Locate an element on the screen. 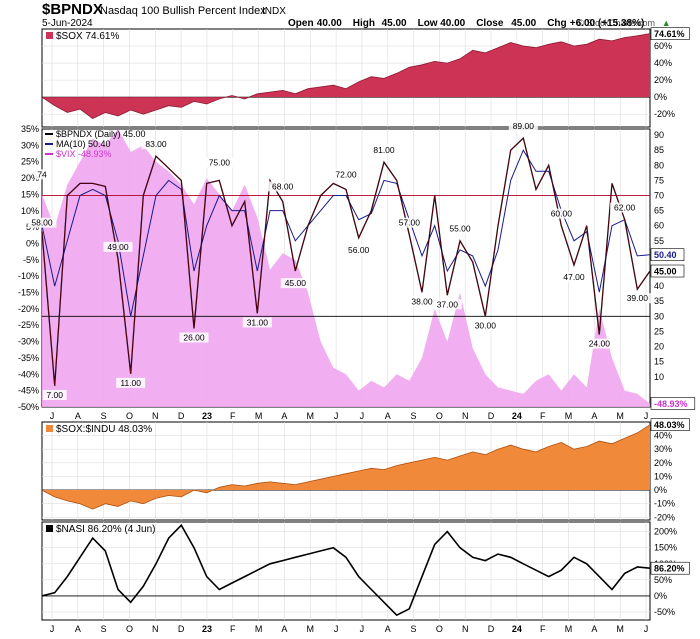 This screenshot has height=639, width=700. bpndx-annotation-label: 11.00 is located at coordinates (130, 383).